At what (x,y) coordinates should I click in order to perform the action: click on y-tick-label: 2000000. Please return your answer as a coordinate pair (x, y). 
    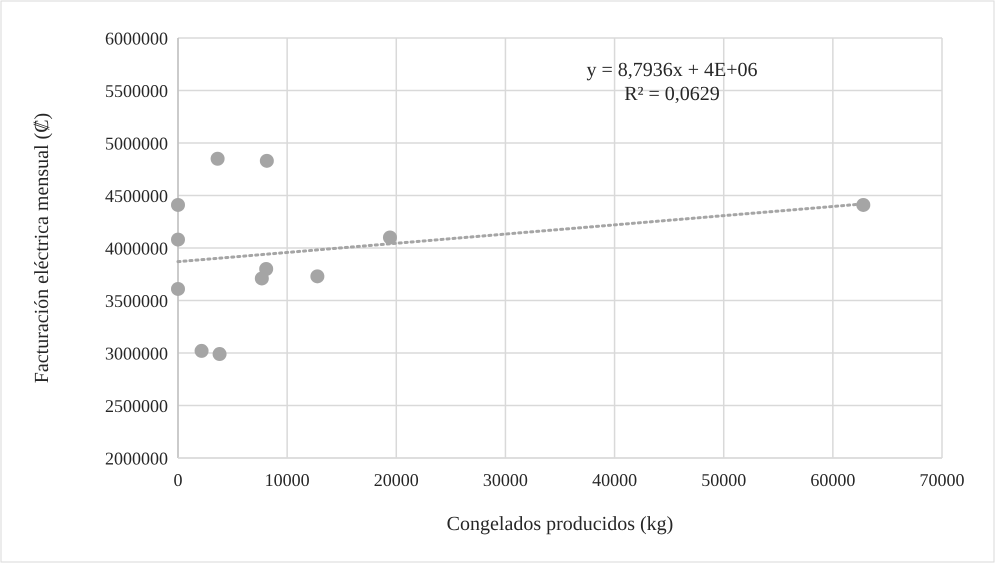
    Looking at the image, I should click on (136, 458).